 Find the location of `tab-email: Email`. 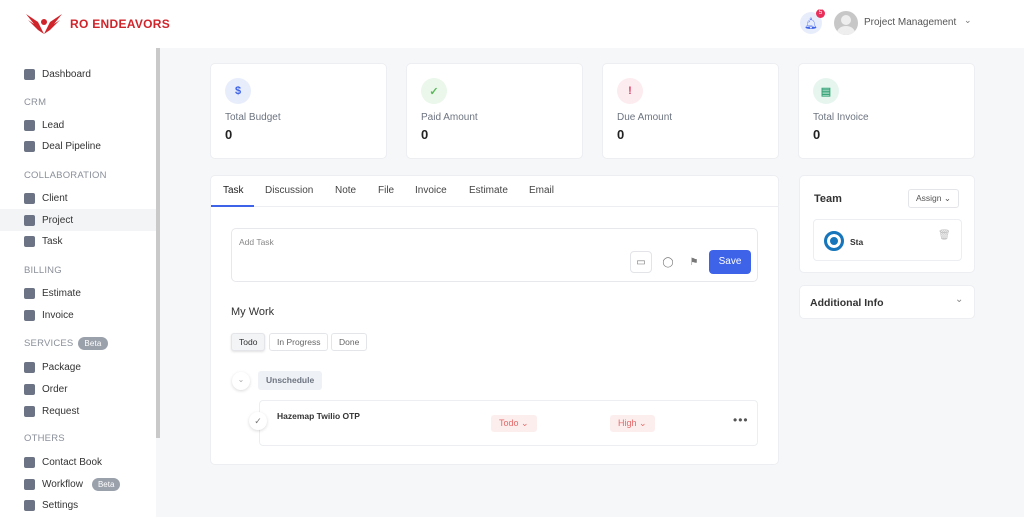

tab-email: Email is located at coordinates (542, 190).